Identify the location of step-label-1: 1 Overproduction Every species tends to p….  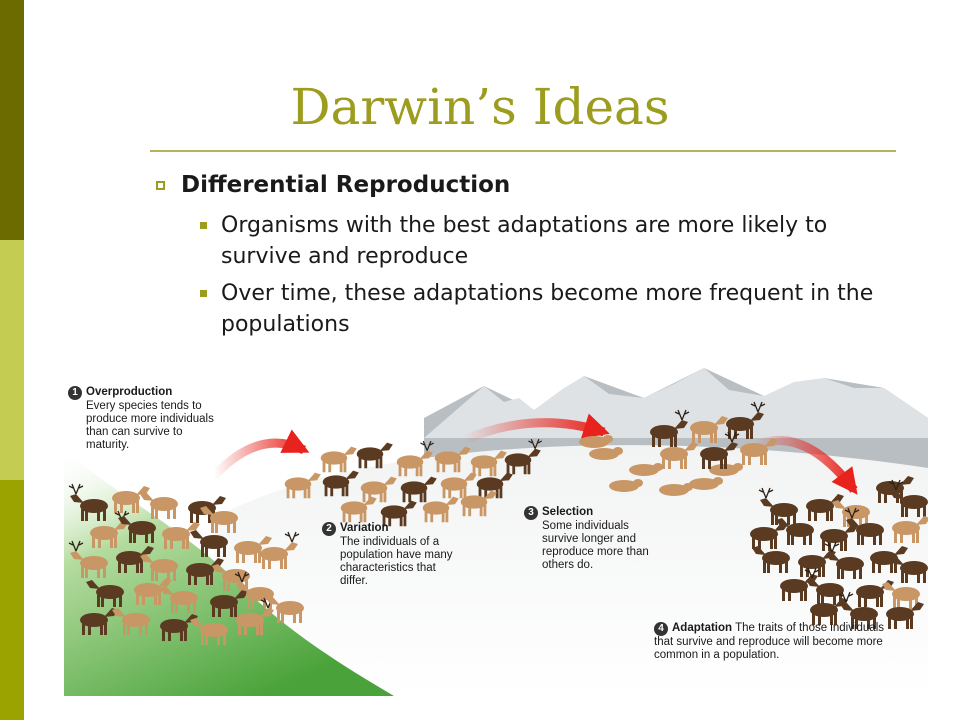
(143, 419).